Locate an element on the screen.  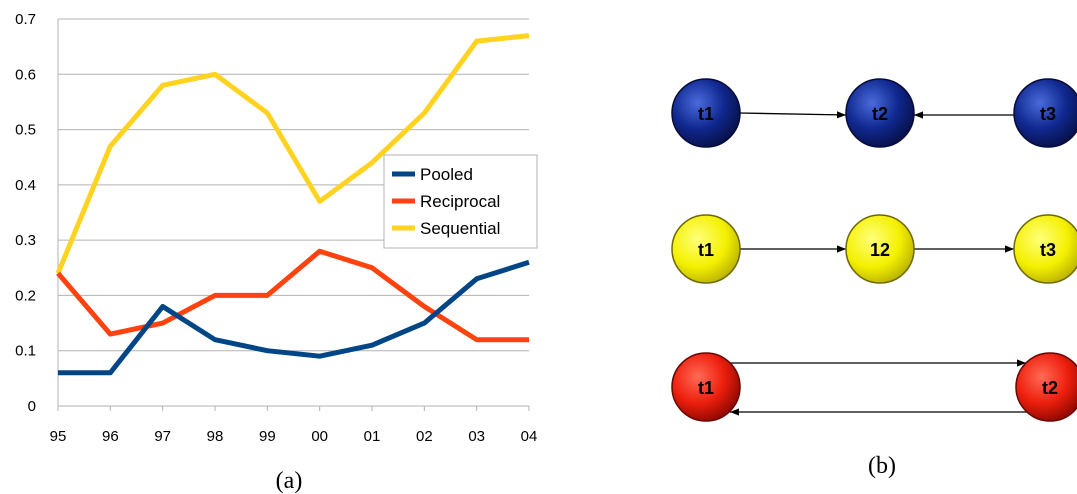
chart-caption: (a) is located at coordinates (289, 481).